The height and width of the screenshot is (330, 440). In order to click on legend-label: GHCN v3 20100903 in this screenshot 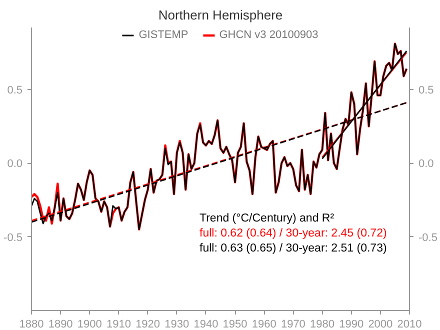, I will do `click(268, 35)`.